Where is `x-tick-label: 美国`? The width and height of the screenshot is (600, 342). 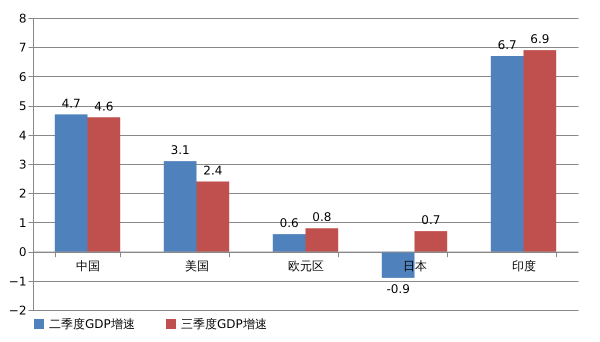 x-tick-label: 美国 is located at coordinates (197, 266).